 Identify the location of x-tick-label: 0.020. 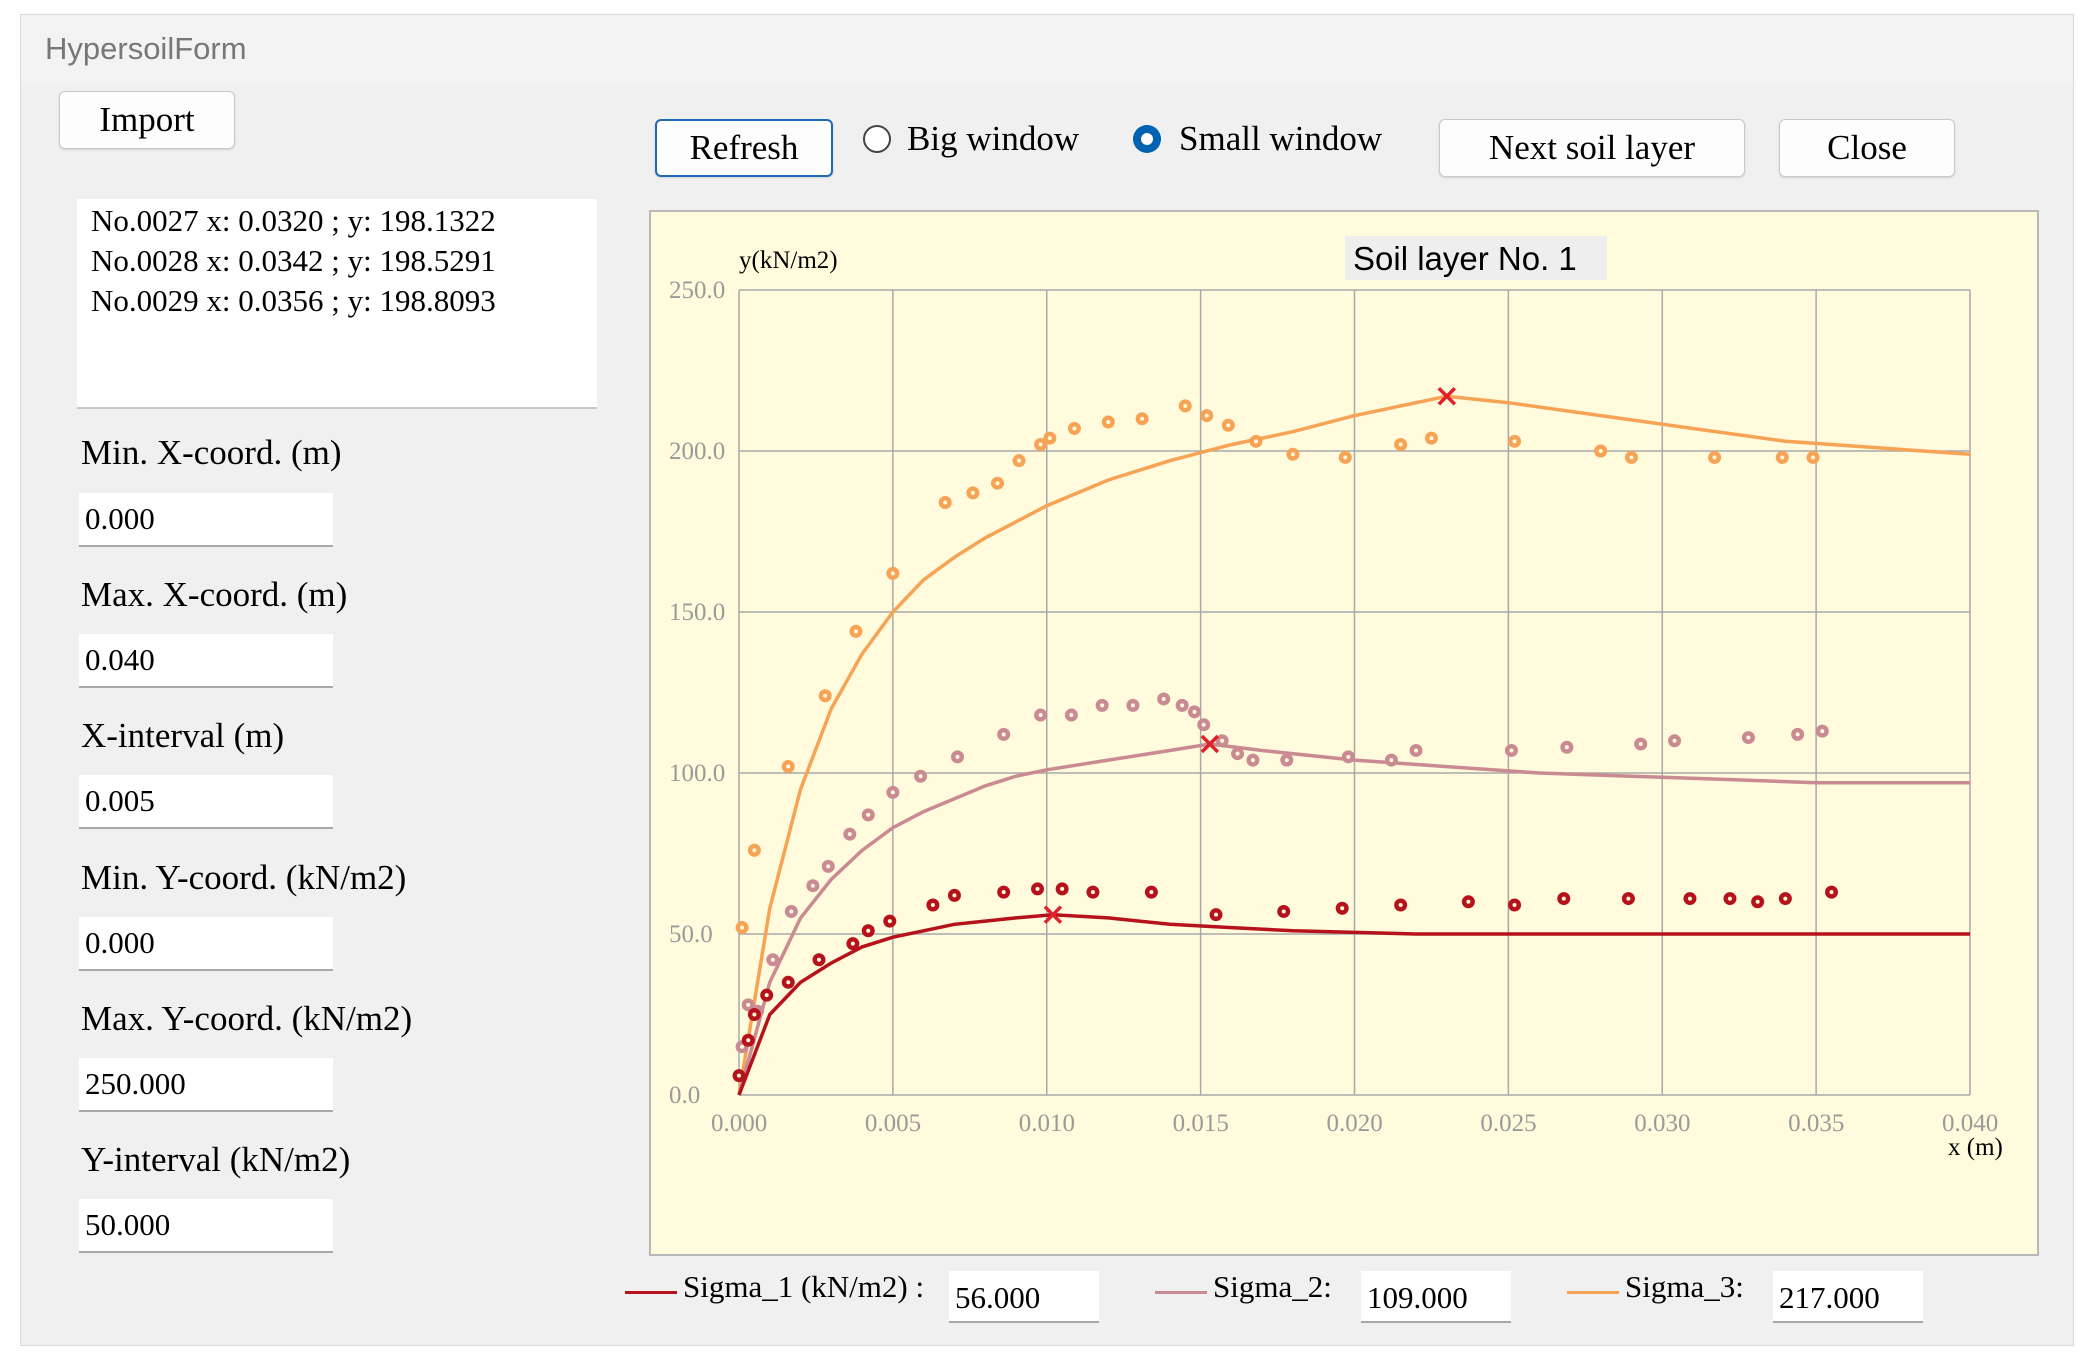
(1355, 1123).